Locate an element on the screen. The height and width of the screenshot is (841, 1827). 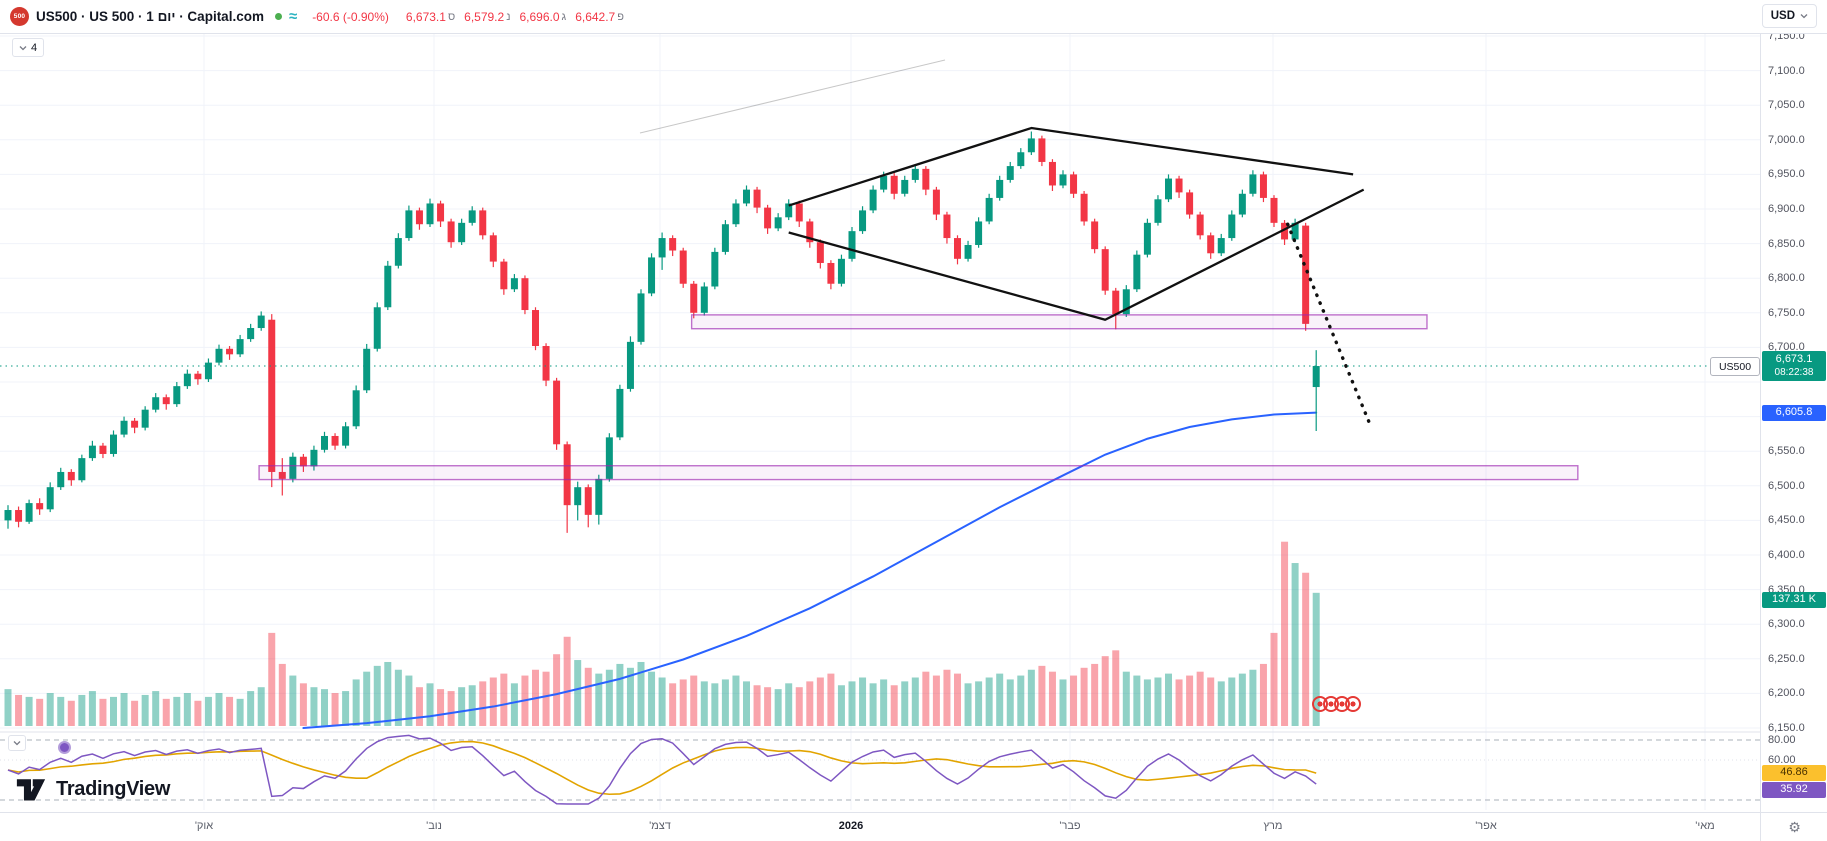
symbol-logo: 500 is located at coordinates (19, 16).